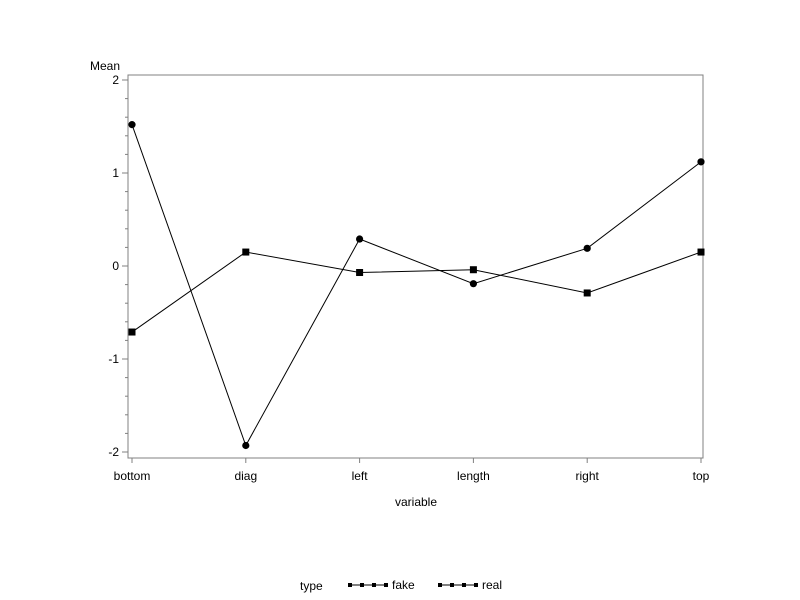 The height and width of the screenshot is (600, 800). I want to click on legend-item-fake: fake, so click(381, 585).